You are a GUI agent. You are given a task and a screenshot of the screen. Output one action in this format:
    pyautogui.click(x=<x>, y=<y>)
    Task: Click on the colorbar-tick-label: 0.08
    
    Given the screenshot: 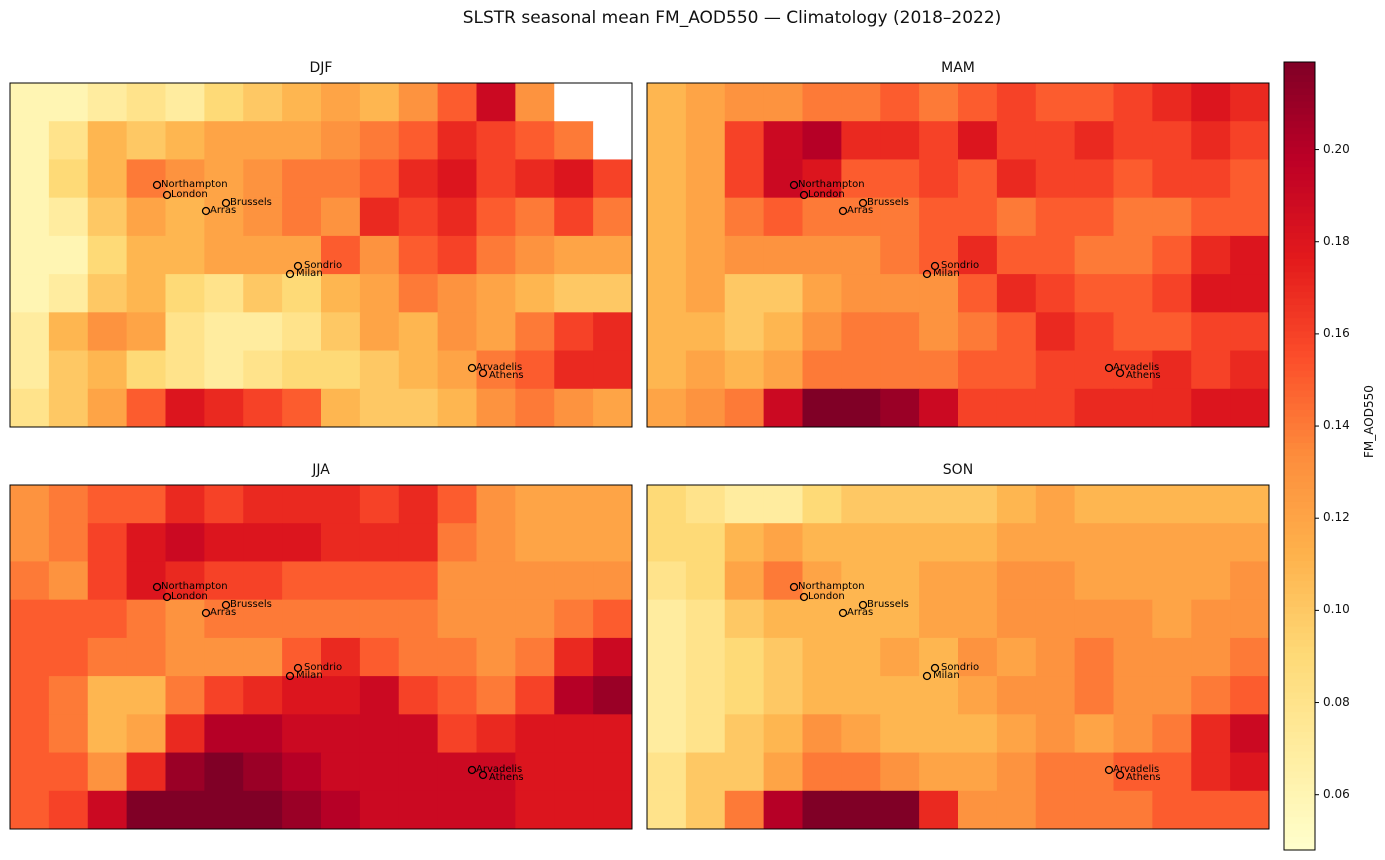 What is the action you would take?
    pyautogui.click(x=1336, y=701)
    